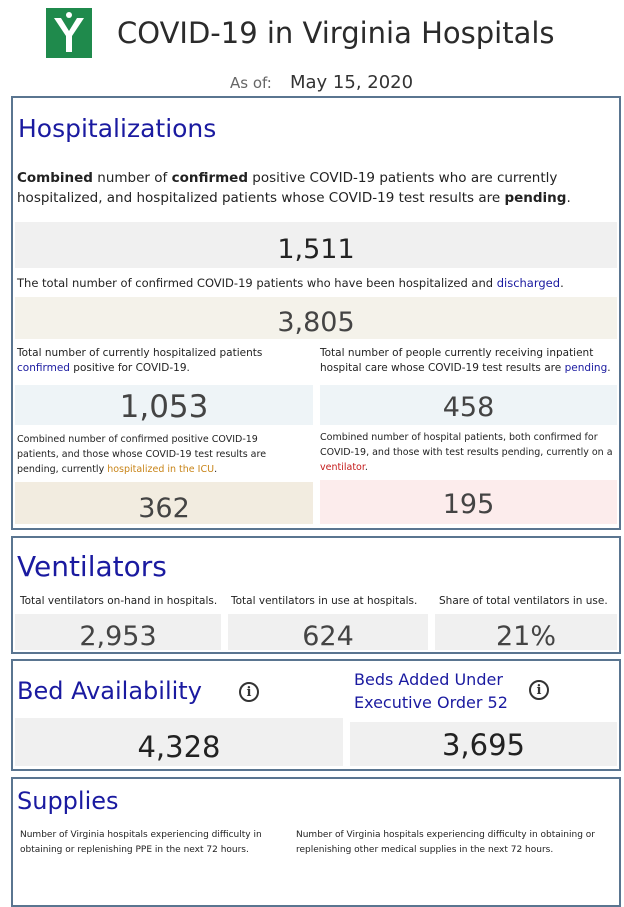  I want to click on icu-box: 362, so click(164, 503).